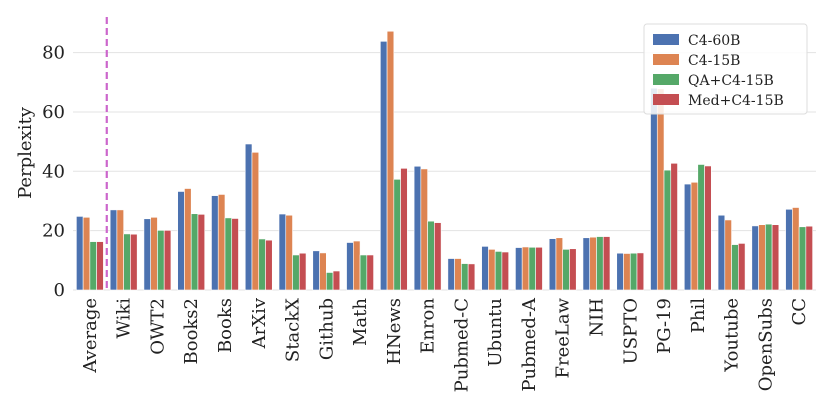  Describe the element at coordinates (259, 323) in the screenshot. I see `x-tick-label: ArXiv` at that location.